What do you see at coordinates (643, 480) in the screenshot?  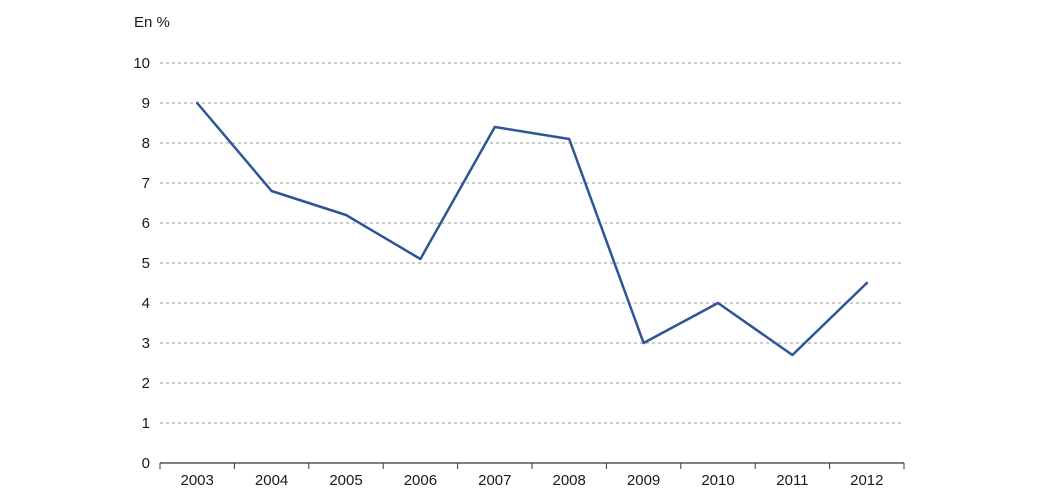 I see `x-tick-label: 2009` at bounding box center [643, 480].